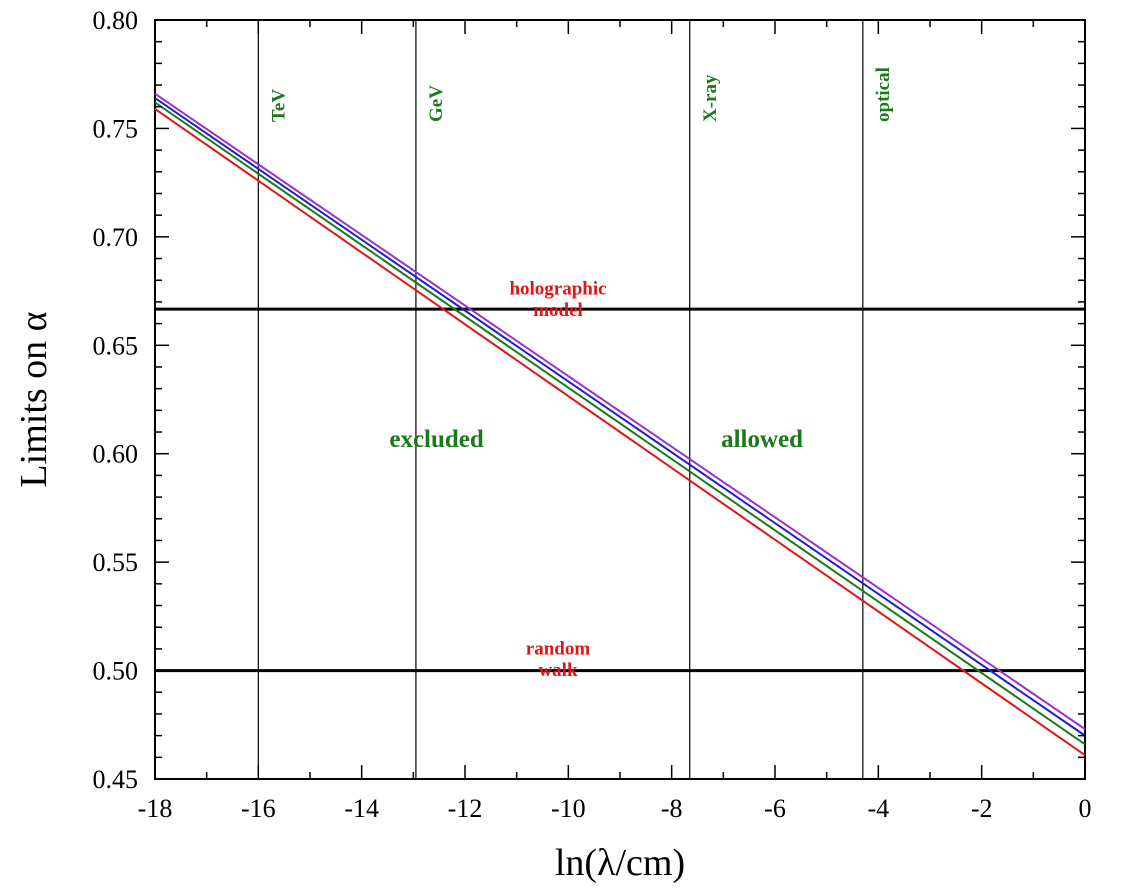 The width and height of the screenshot is (1123, 888). I want to click on x-tick-label: -2, so click(982, 808).